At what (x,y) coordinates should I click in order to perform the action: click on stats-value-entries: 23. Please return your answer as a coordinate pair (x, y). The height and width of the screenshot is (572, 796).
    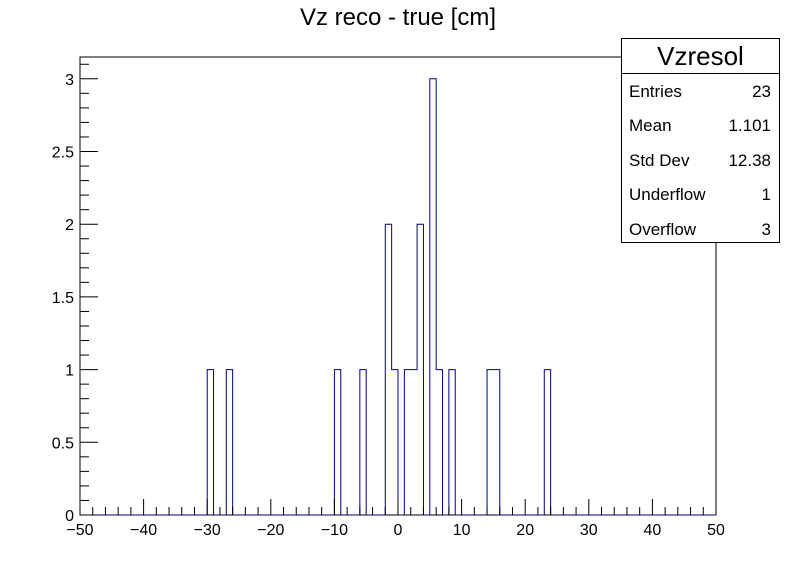
    Looking at the image, I should click on (761, 91).